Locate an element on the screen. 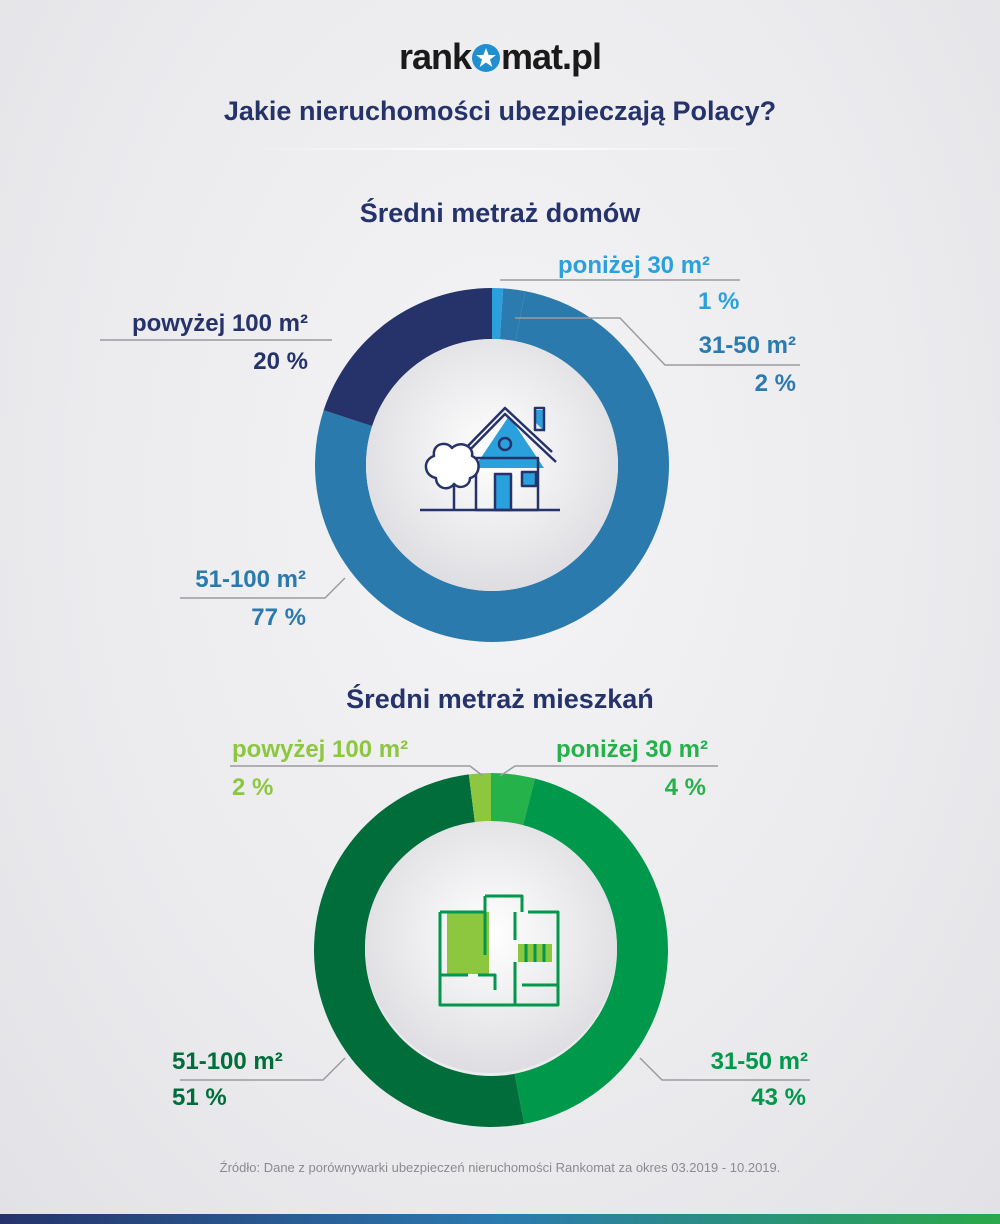 This screenshot has width=1000, height=1224. label-apartments-below30: poniżej 30 m² is located at coordinates (631, 749).